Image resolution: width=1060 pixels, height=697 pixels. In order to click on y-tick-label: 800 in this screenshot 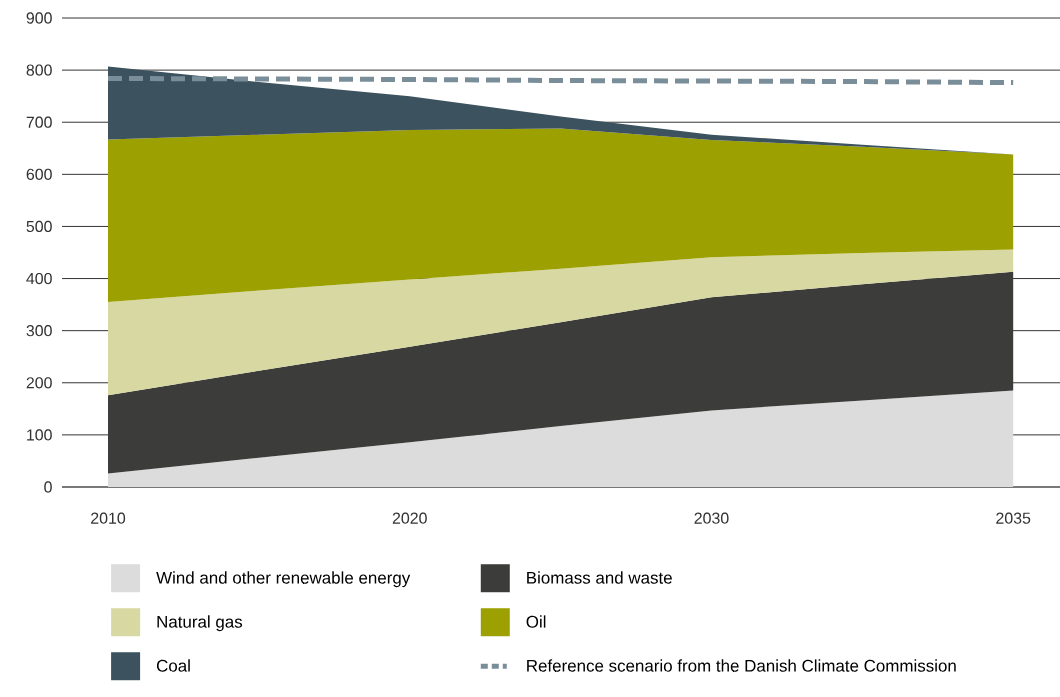, I will do `click(39, 70)`.